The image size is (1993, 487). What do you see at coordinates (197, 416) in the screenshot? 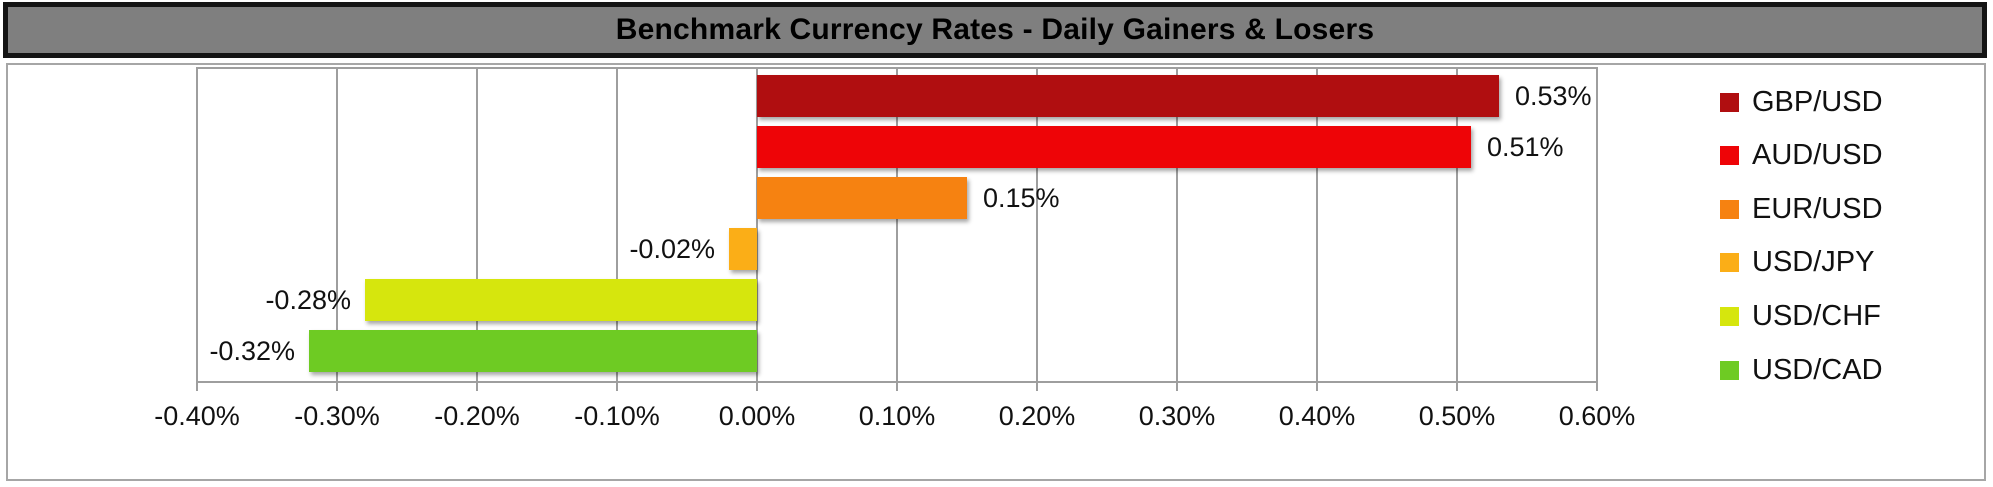
I see `x-tick-label: -0.40%` at bounding box center [197, 416].